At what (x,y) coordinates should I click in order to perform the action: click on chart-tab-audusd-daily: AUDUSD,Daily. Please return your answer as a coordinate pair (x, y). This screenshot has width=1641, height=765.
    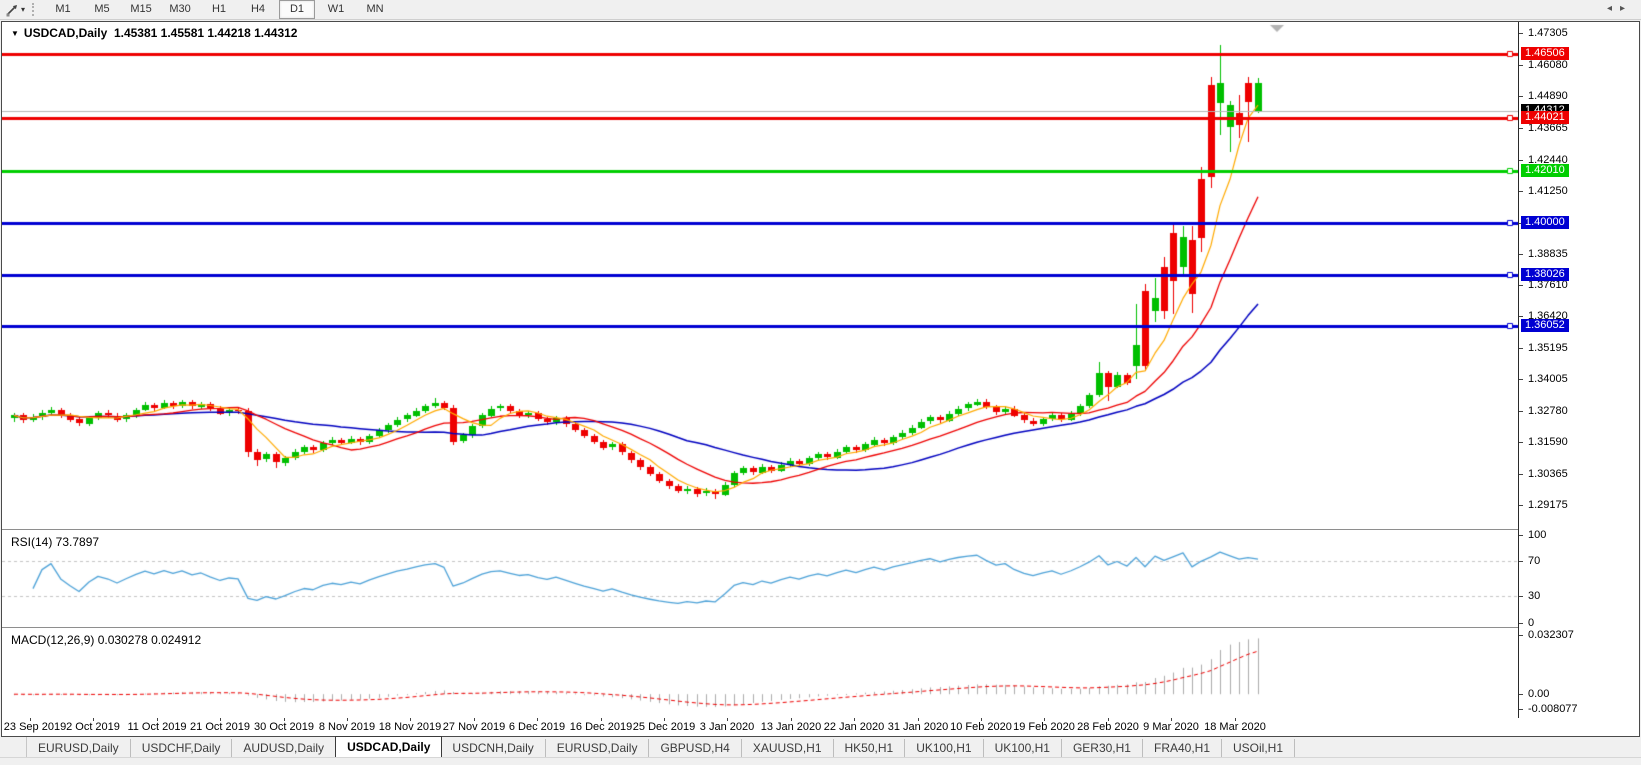
    Looking at the image, I should click on (284, 748).